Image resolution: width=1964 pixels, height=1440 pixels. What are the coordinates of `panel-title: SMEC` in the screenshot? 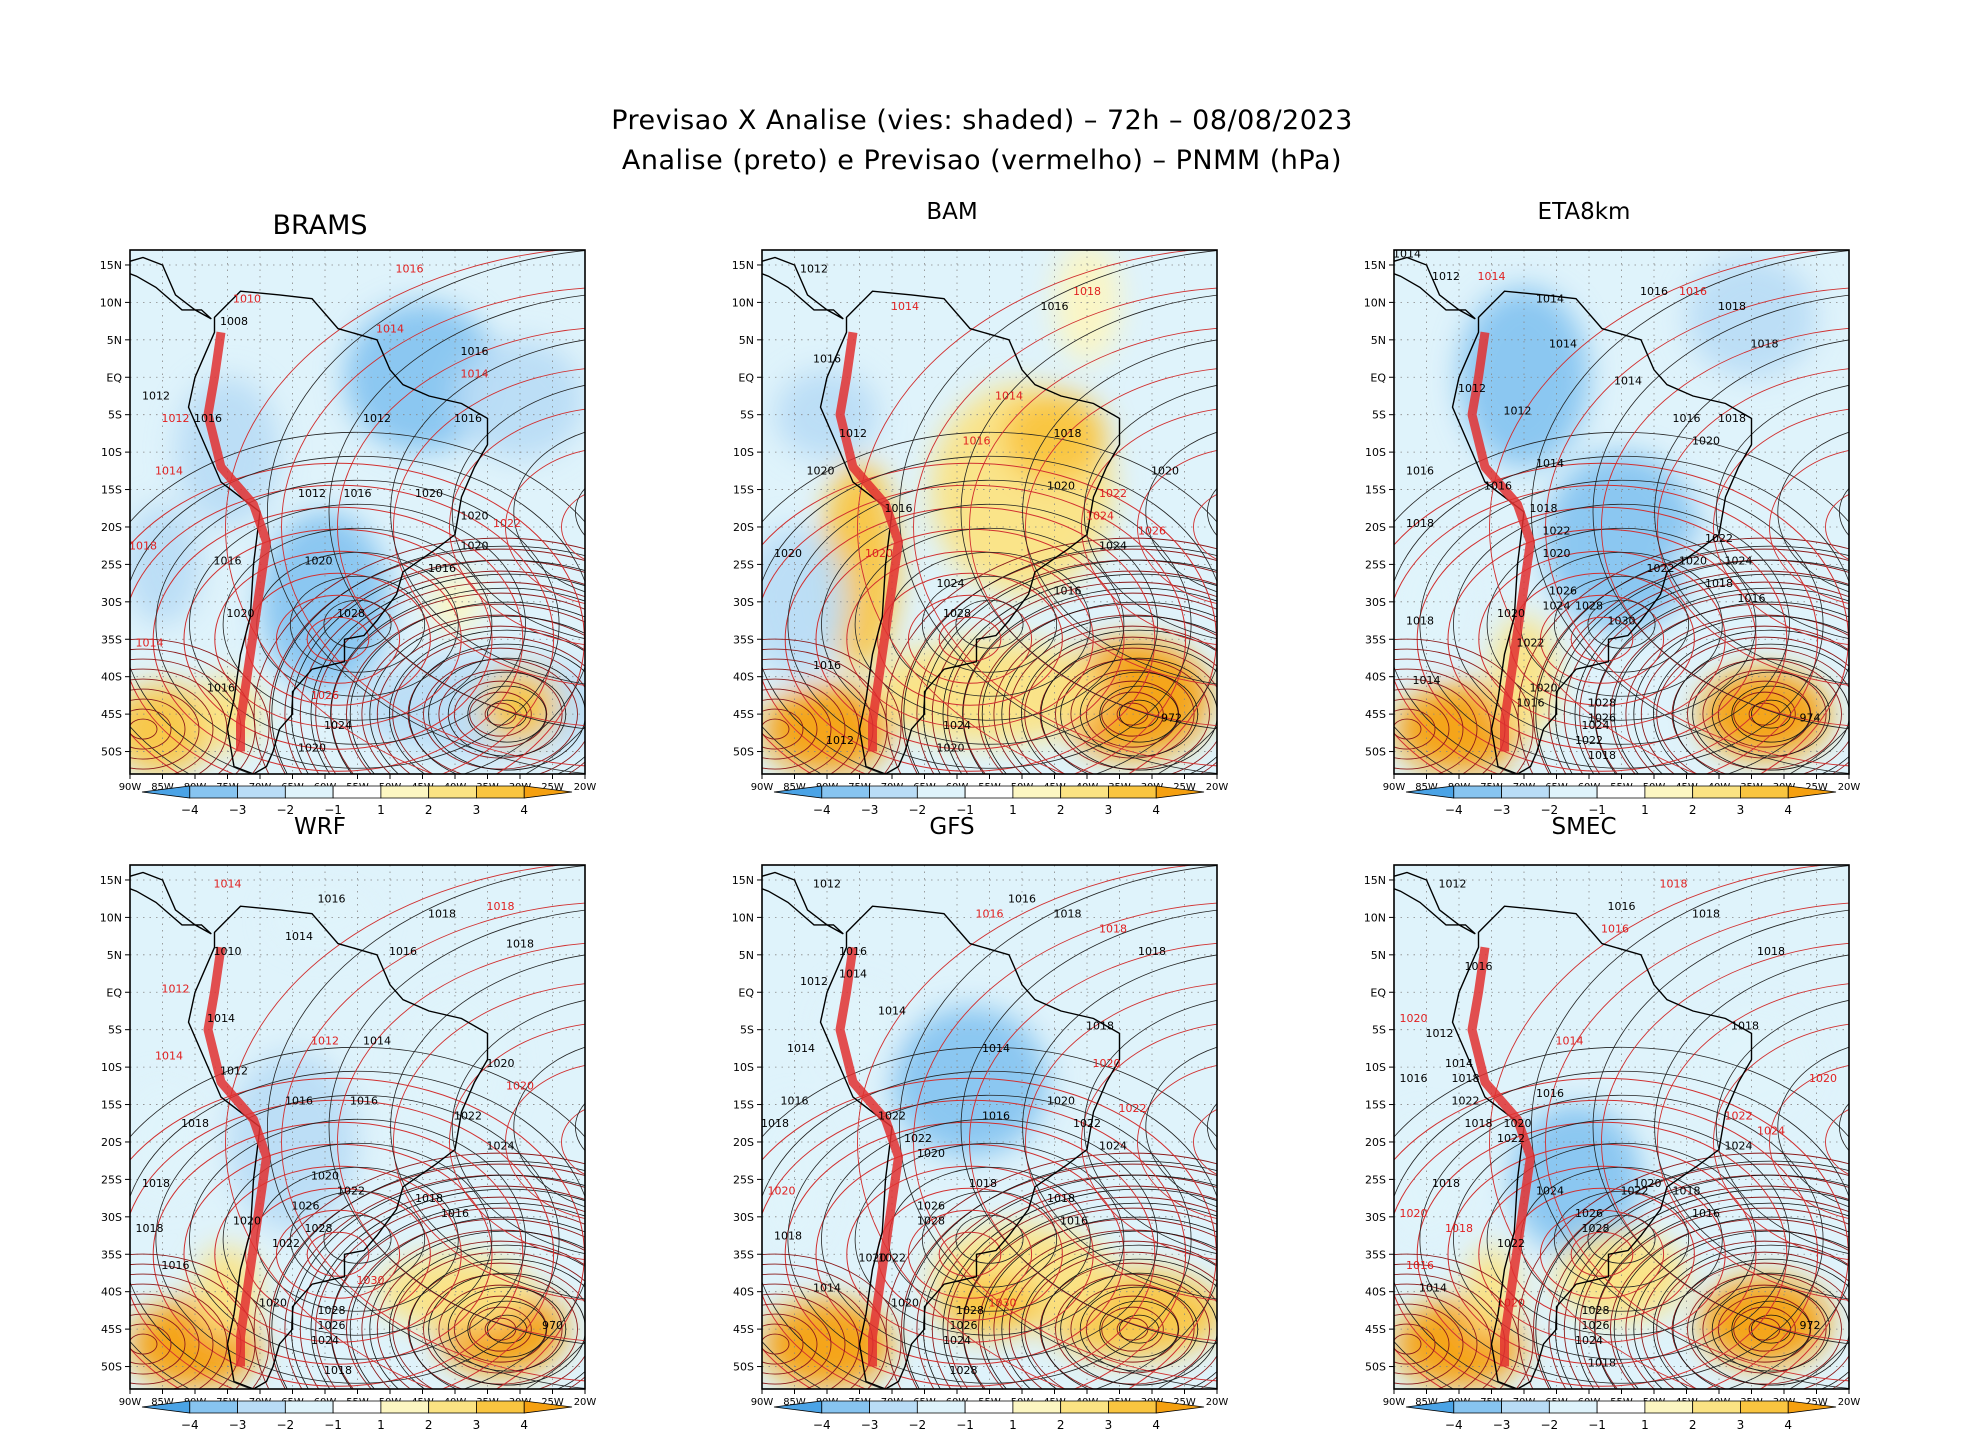 It's located at (1584, 827).